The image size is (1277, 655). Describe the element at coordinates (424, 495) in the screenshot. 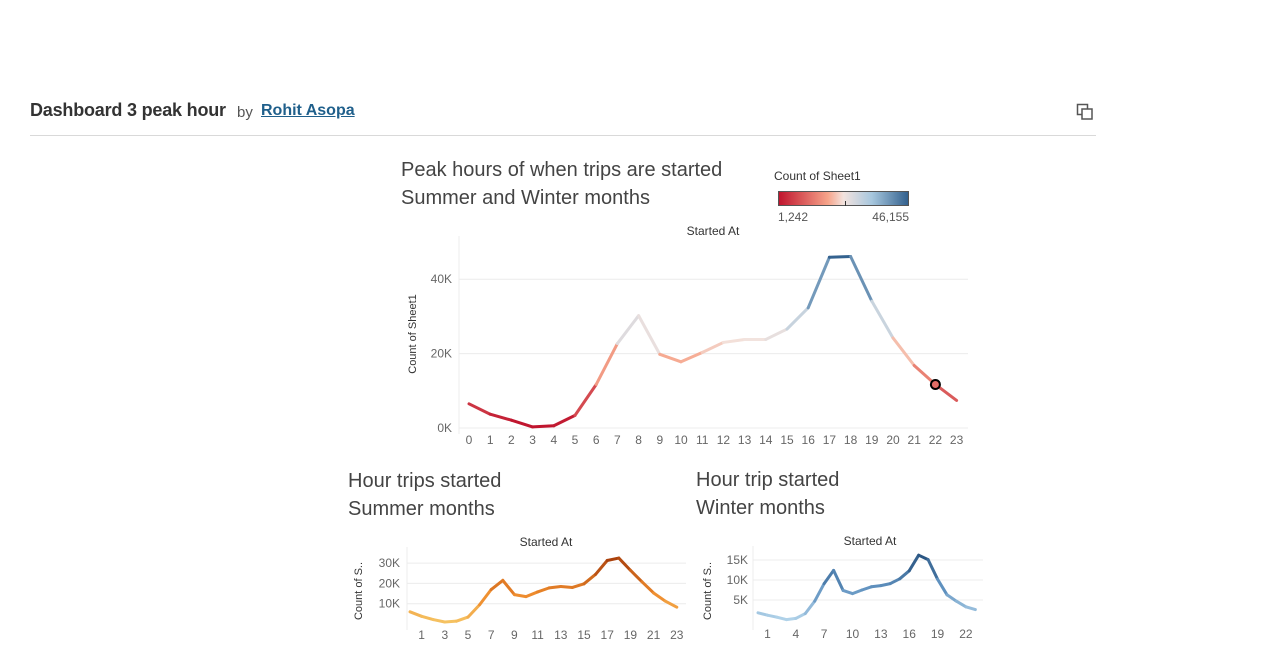

I see `summer-chart-title: Hour trips started Summer months` at that location.